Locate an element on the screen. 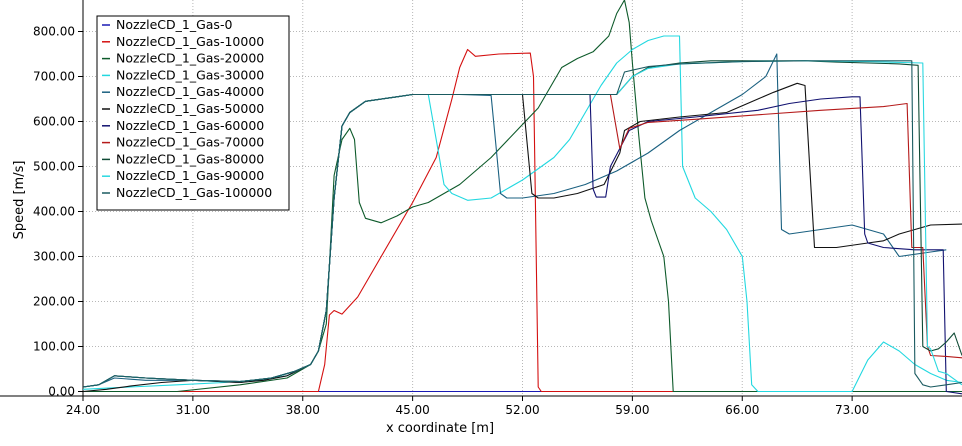 This screenshot has width=962, height=446. y-tick-label: 500.00 is located at coordinates (54, 167).